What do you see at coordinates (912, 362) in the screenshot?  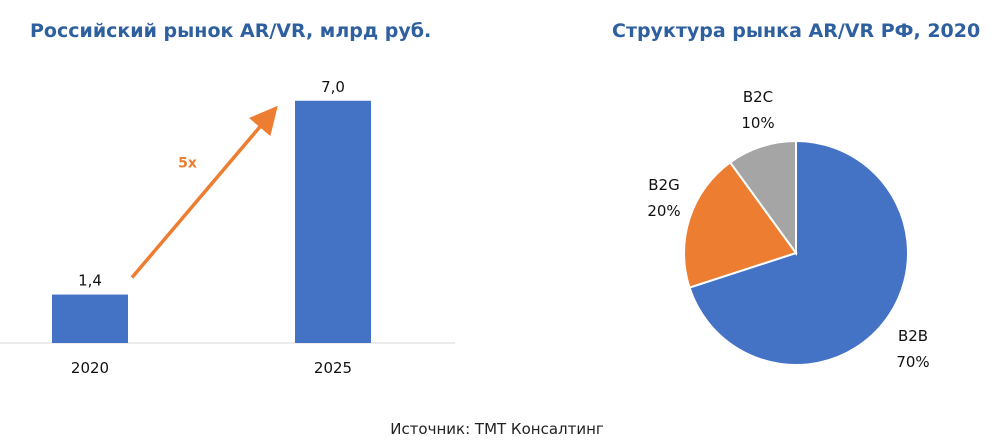 I see `slice-value-b2b: 70%` at bounding box center [912, 362].